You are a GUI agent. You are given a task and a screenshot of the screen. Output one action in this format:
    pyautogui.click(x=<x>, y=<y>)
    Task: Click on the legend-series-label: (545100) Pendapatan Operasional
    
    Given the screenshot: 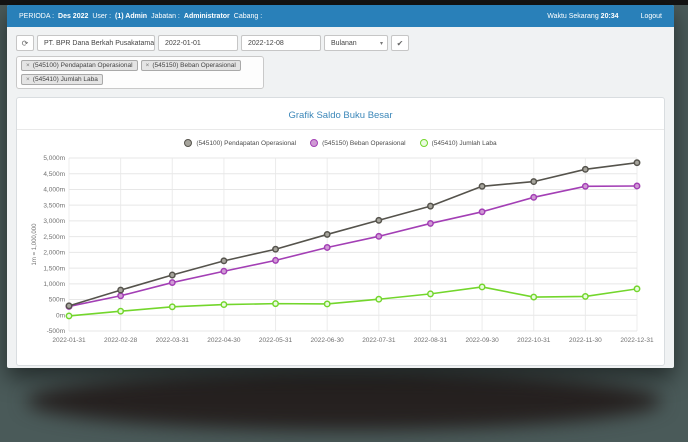 What is the action you would take?
    pyautogui.click(x=246, y=143)
    